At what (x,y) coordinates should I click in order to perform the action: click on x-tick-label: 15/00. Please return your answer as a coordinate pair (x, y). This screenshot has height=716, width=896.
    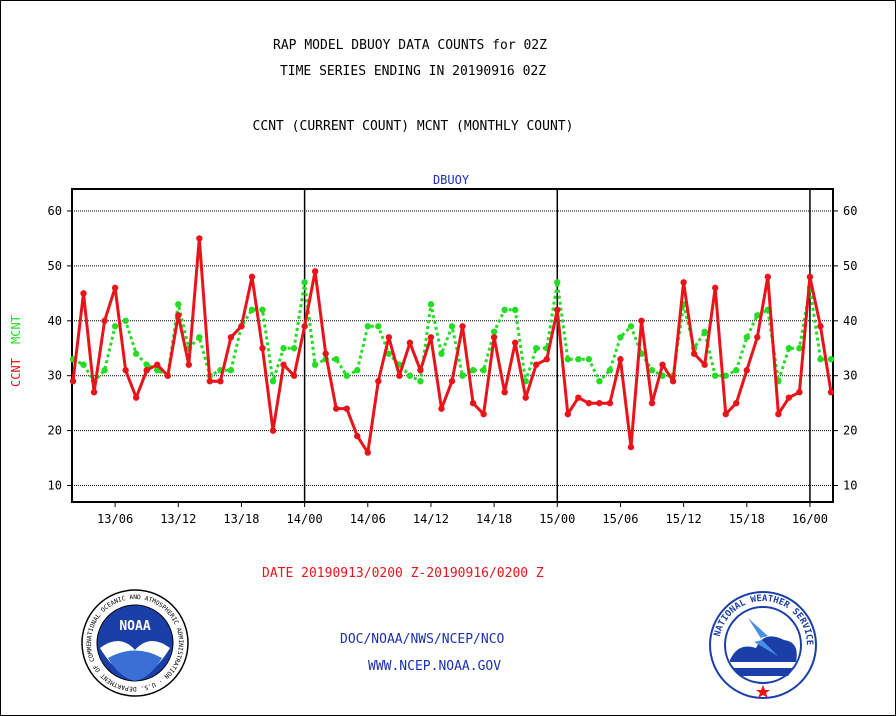
    Looking at the image, I should click on (557, 519).